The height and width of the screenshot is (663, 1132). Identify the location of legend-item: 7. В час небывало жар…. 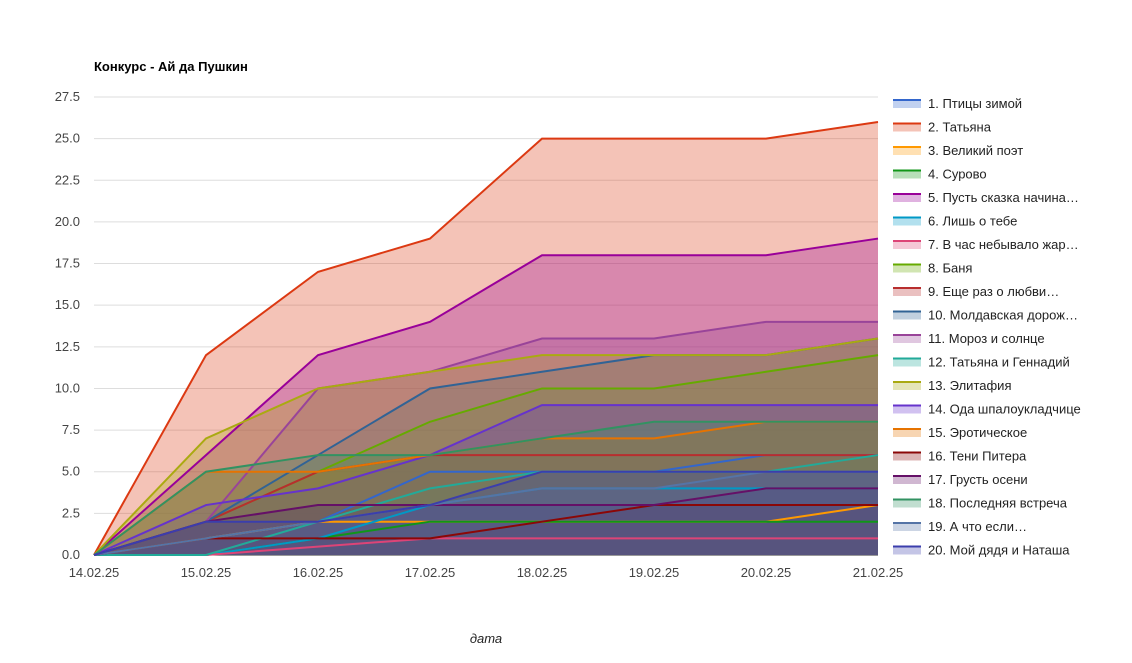
(986, 244).